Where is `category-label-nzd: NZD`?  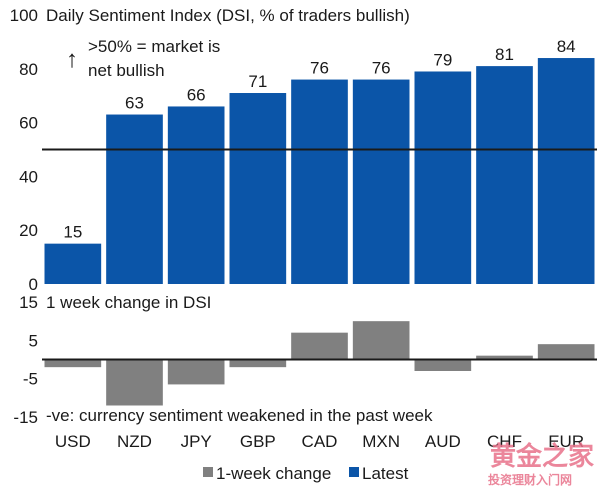
category-label-nzd: NZD is located at coordinates (134, 441).